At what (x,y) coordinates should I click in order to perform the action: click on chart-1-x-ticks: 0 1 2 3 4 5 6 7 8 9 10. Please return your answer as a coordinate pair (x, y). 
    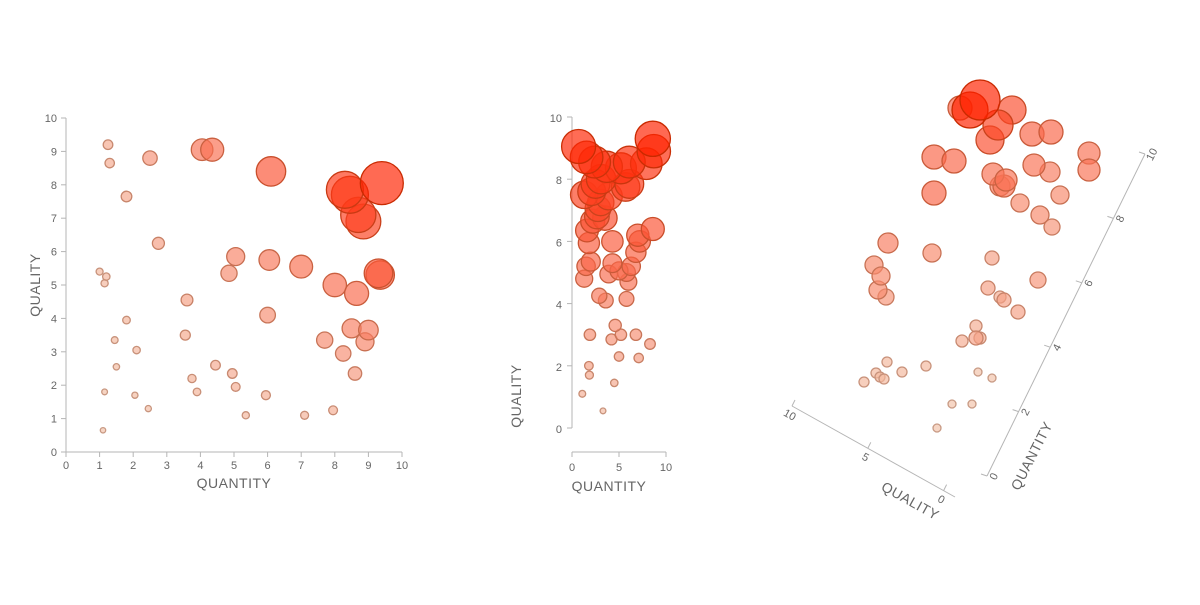
    Looking at the image, I should click on (235, 462).